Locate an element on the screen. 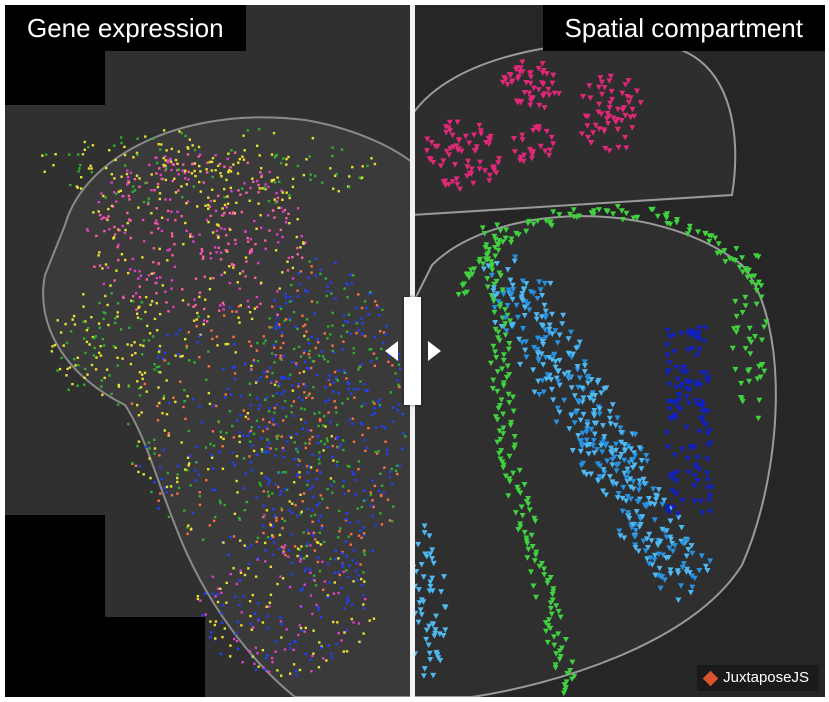  juxtapose-credit: JuxtaposeJS is located at coordinates (758, 678).